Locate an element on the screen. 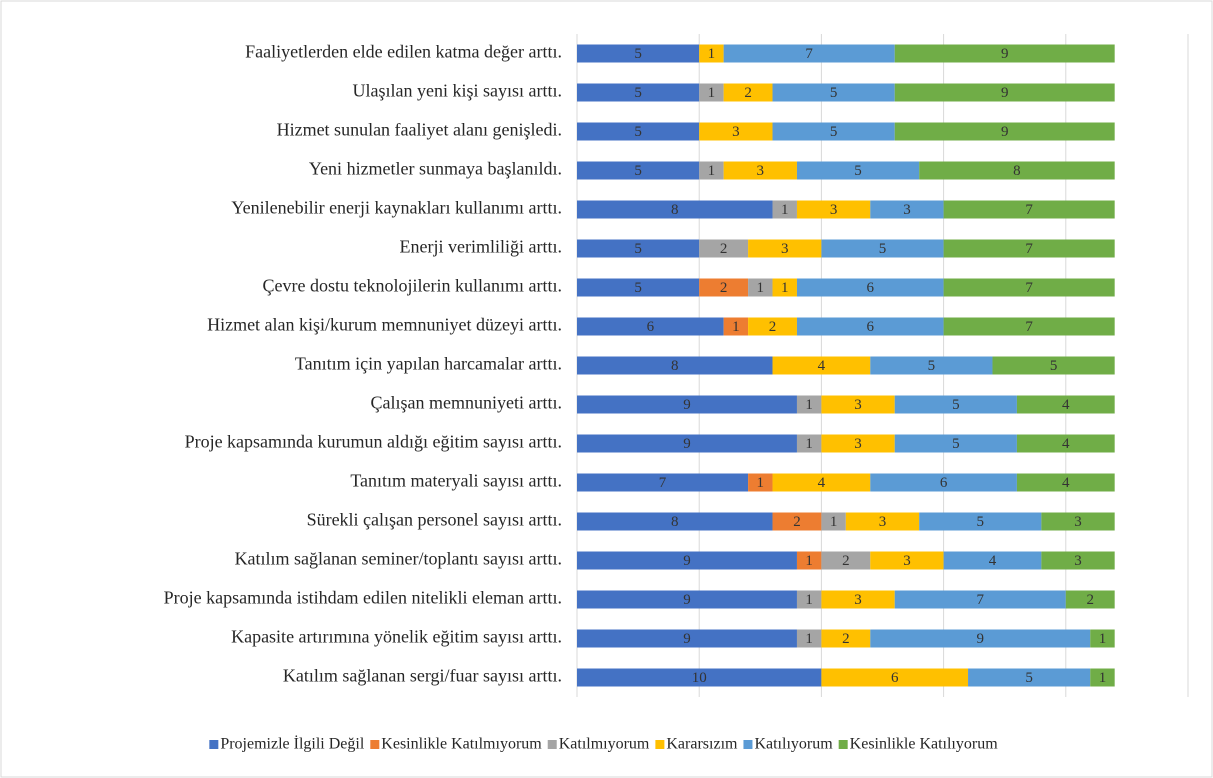 This screenshot has height=778, width=1213. category-label: Çalışan memnuniyeti arttı. is located at coordinates (466, 403).